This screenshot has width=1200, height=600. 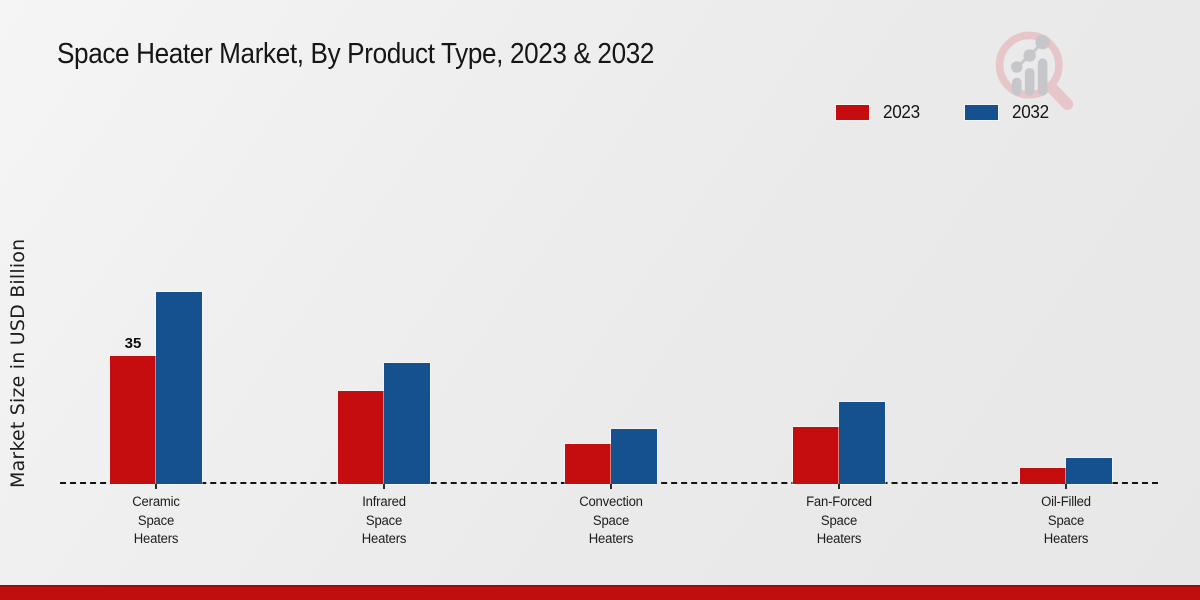 I want to click on bar-2032-fan-forced-space-heaters, so click(x=862, y=443).